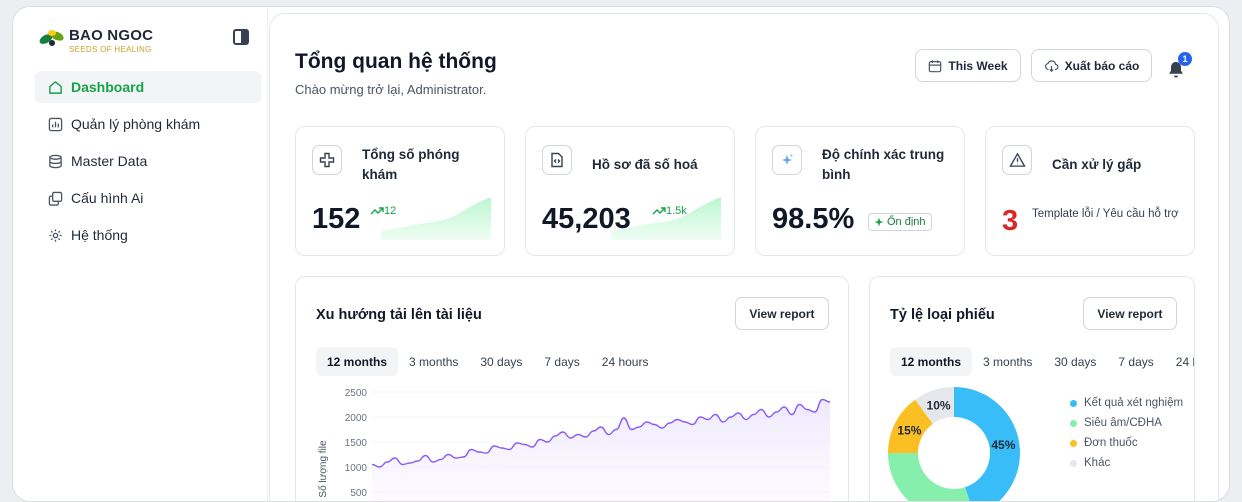  I want to click on legend-label: Khác, so click(1097, 463).